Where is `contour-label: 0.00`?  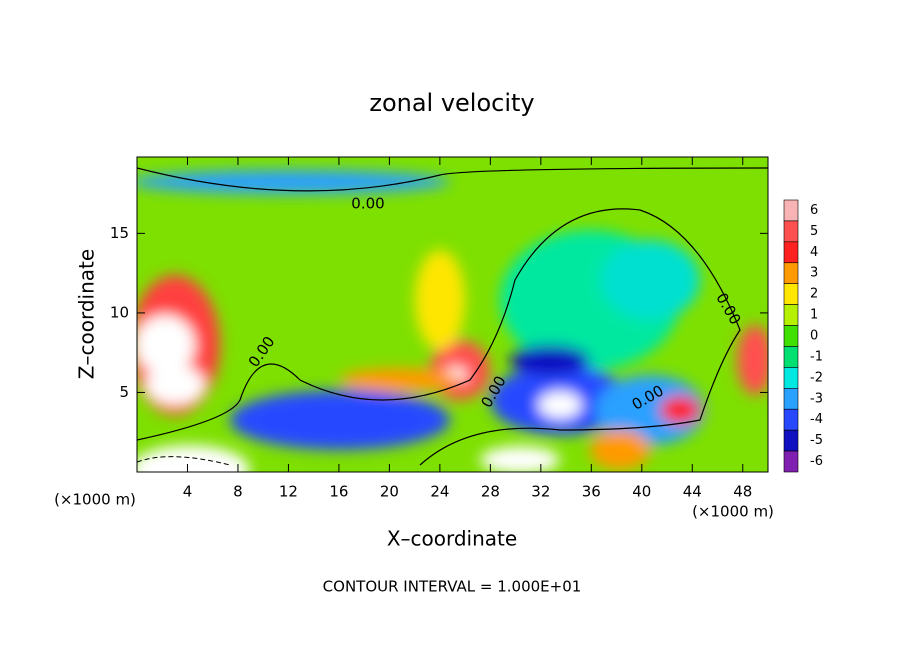 contour-label: 0.00 is located at coordinates (367, 204).